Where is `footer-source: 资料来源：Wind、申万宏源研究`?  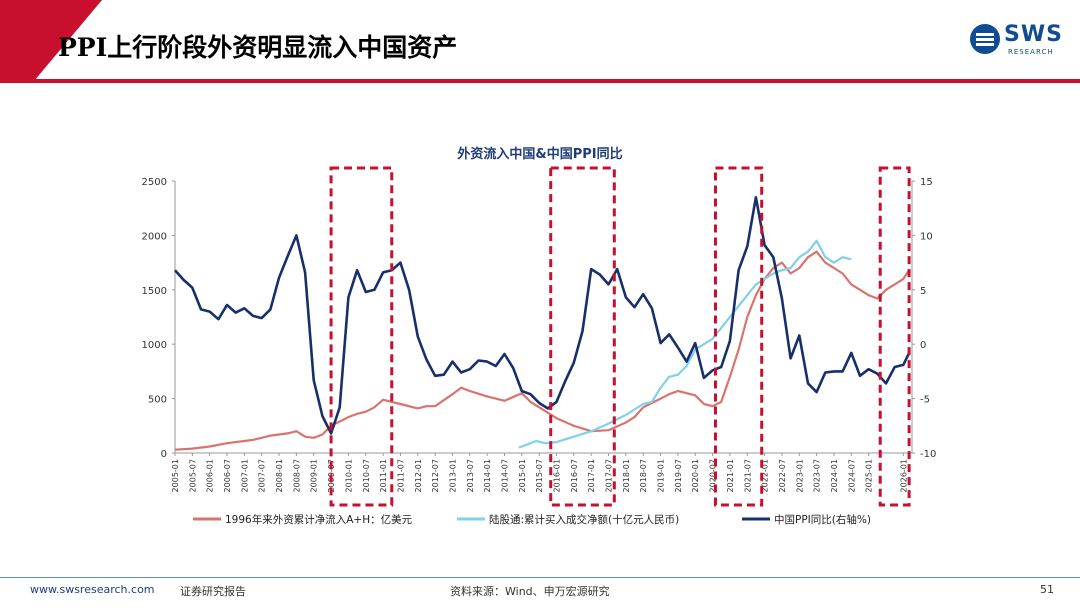 footer-source: 资料来源：Wind、申万宏源研究 is located at coordinates (530, 591).